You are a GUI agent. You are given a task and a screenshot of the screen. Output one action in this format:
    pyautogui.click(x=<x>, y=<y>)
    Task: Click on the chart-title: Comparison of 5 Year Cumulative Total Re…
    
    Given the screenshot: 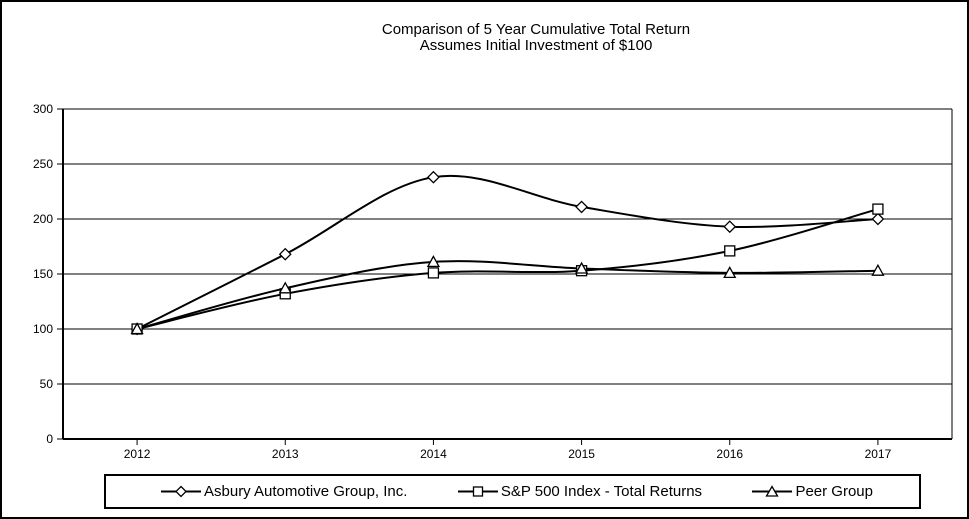 What is the action you would take?
    pyautogui.click(x=536, y=38)
    